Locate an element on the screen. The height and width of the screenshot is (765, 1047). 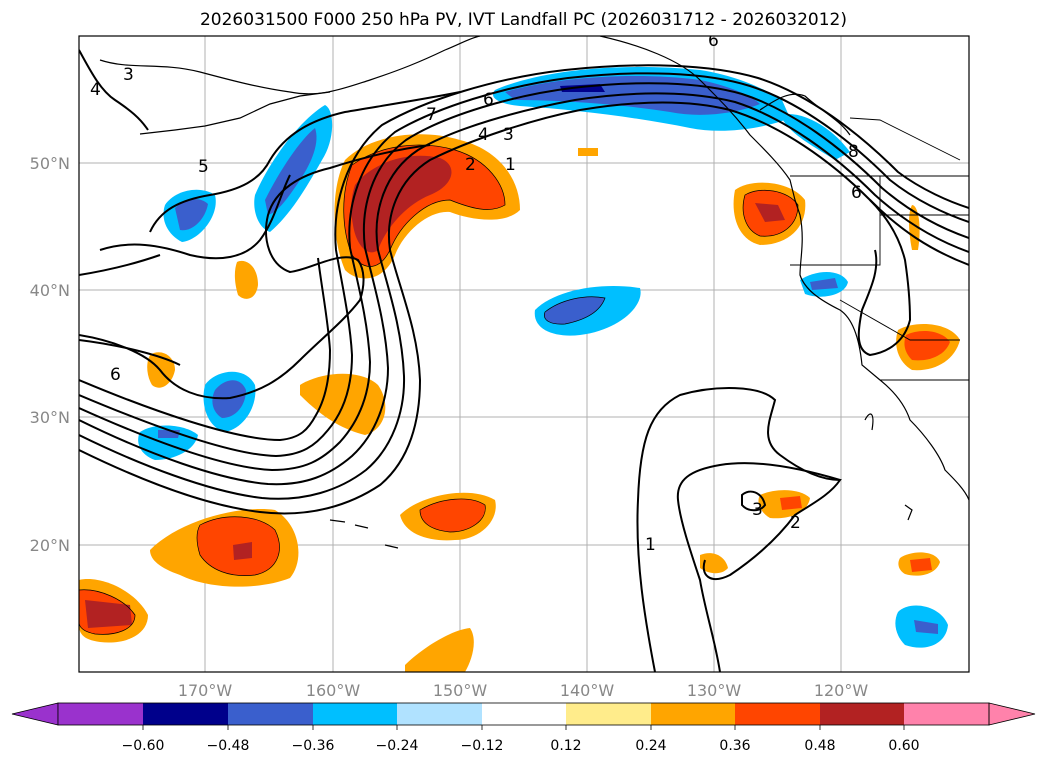
contour-label: 7 is located at coordinates (431, 115).